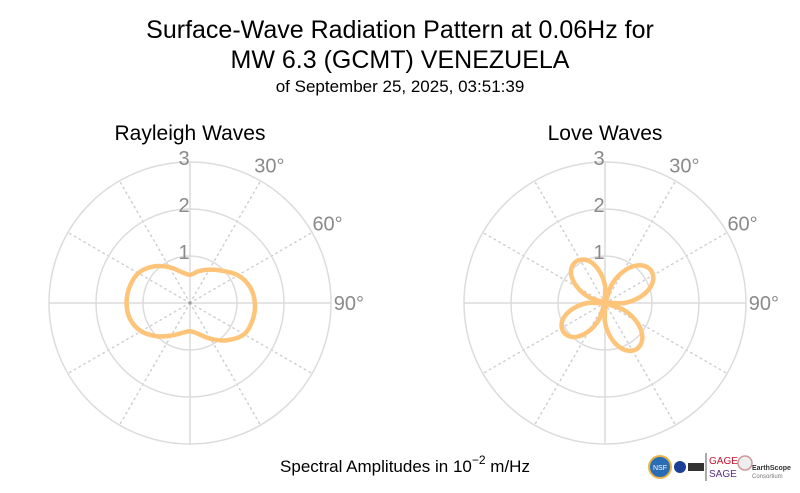 The width and height of the screenshot is (800, 493). I want to click on love-pattern-curve, so click(607, 305).